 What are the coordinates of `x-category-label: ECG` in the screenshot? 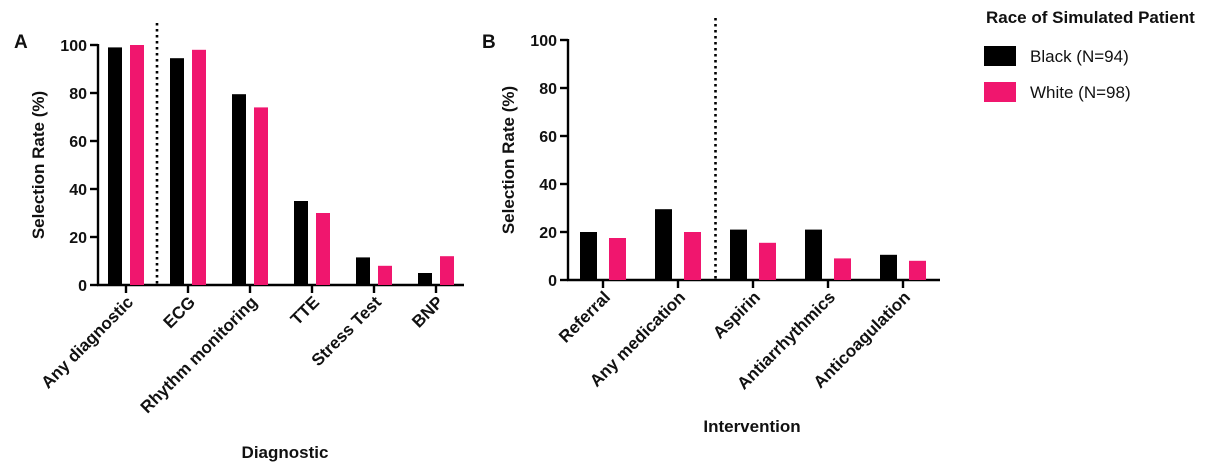 It's located at (179, 312).